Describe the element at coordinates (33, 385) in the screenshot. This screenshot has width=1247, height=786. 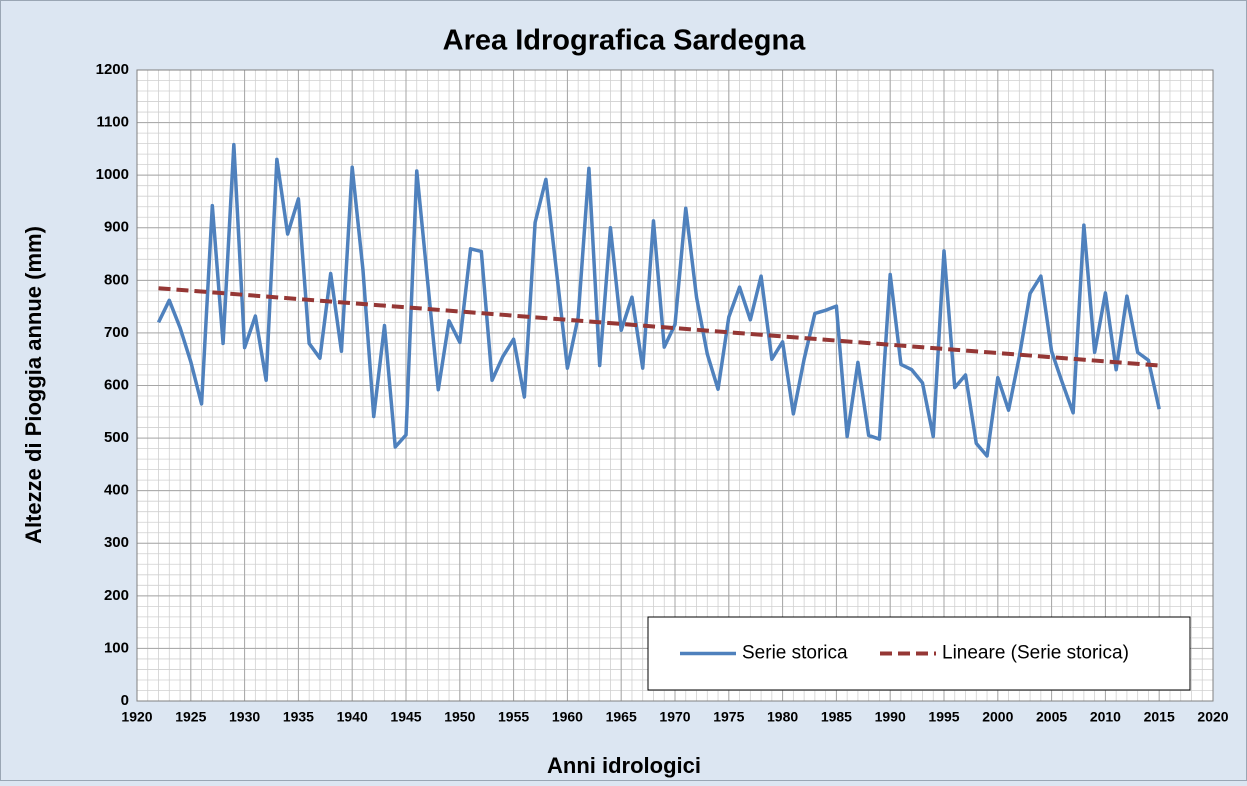
I see `y-axis-label: Altezze di Pioggia annue (mm)` at that location.